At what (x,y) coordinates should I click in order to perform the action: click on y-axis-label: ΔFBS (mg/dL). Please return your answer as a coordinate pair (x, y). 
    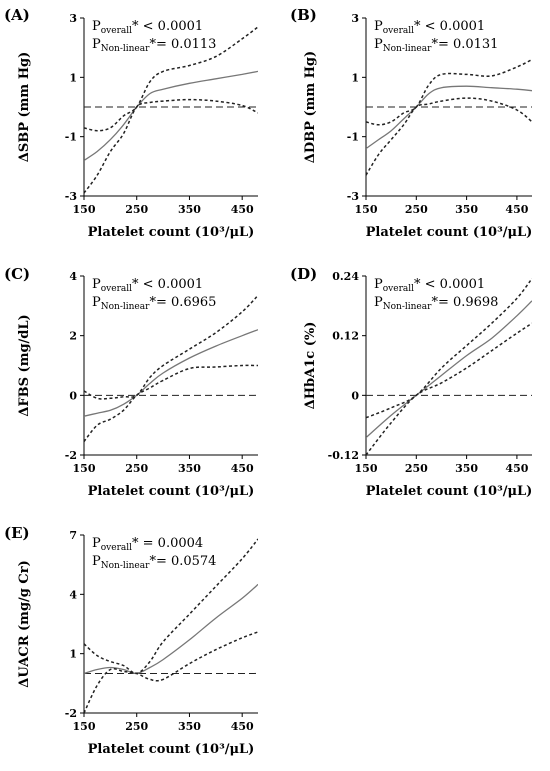
    Looking at the image, I should click on (24, 365).